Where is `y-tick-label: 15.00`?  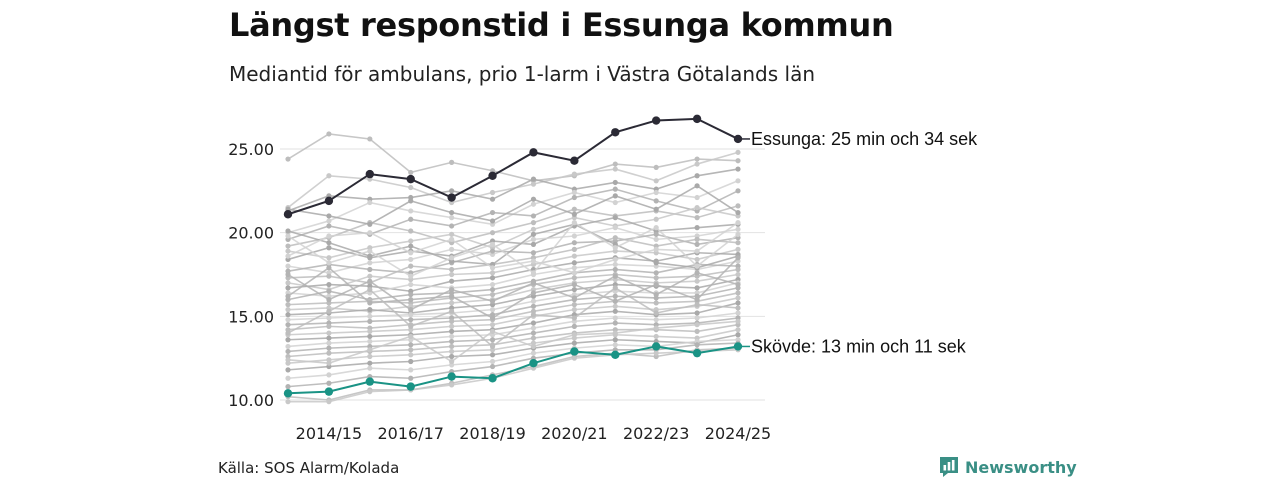
y-tick-label: 15.00 is located at coordinates (251, 316).